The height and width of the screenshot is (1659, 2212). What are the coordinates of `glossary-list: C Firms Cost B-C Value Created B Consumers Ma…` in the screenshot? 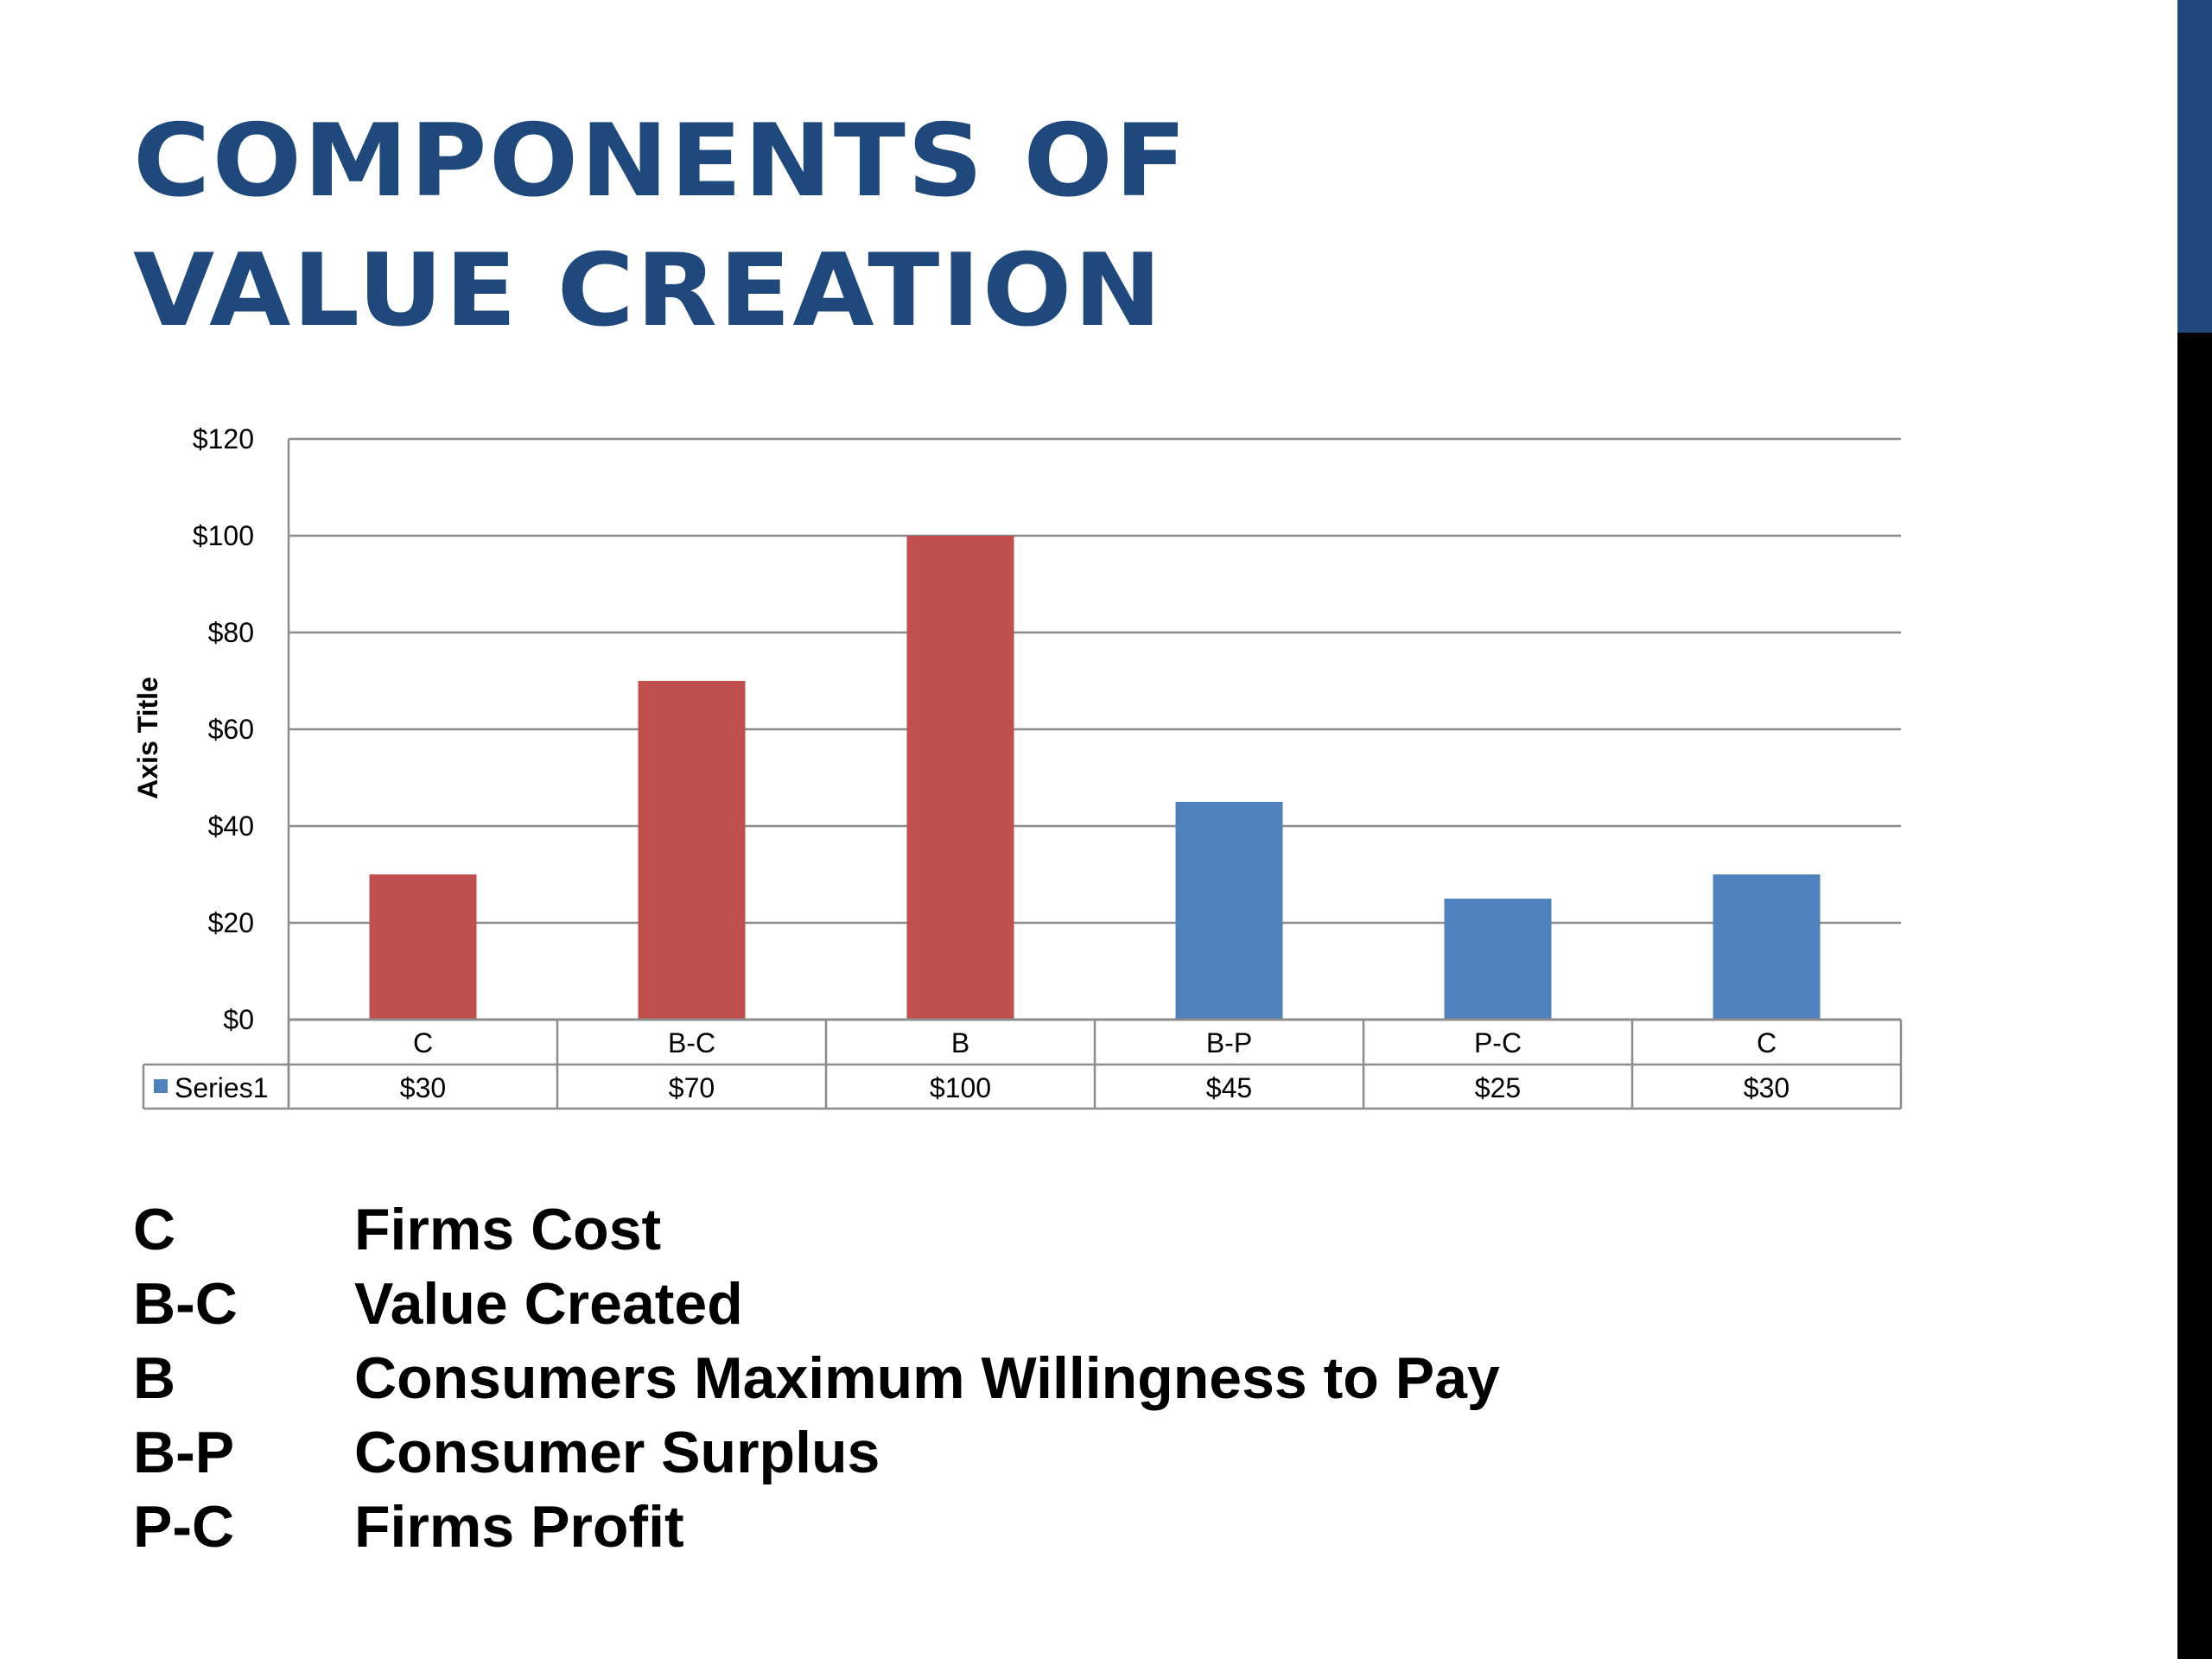 It's located at (816, 1378).